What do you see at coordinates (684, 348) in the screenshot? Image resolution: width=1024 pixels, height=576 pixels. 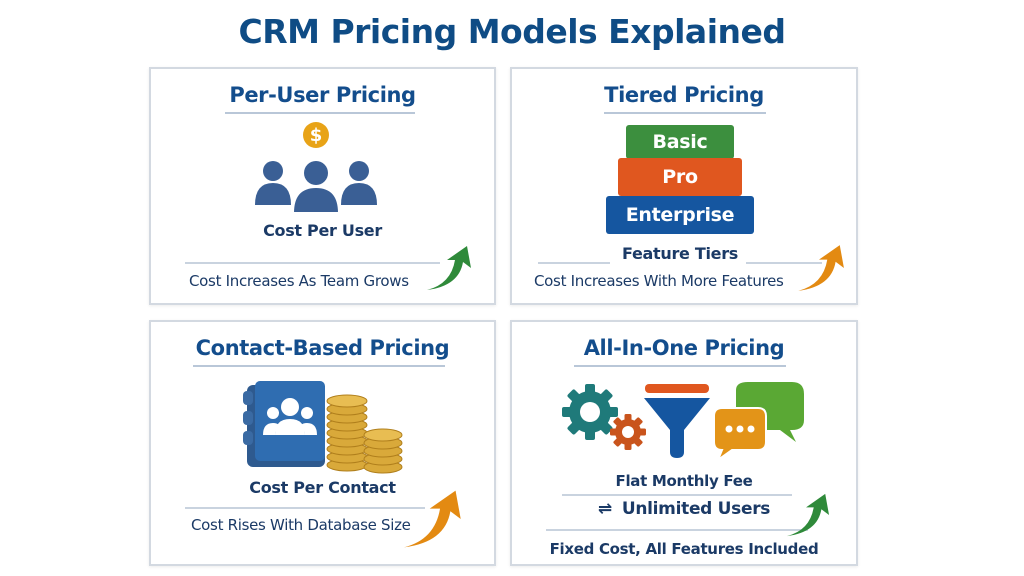 I see `card-title: All-In-One Pricing` at bounding box center [684, 348].